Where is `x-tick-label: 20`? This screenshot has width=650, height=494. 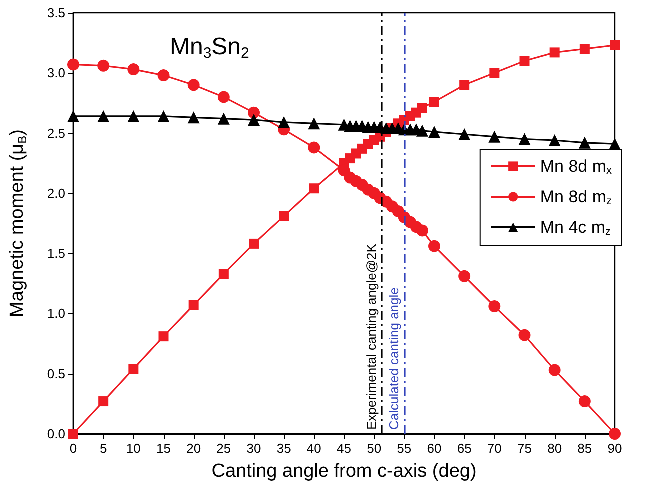 x-tick-label: 20 is located at coordinates (194, 448).